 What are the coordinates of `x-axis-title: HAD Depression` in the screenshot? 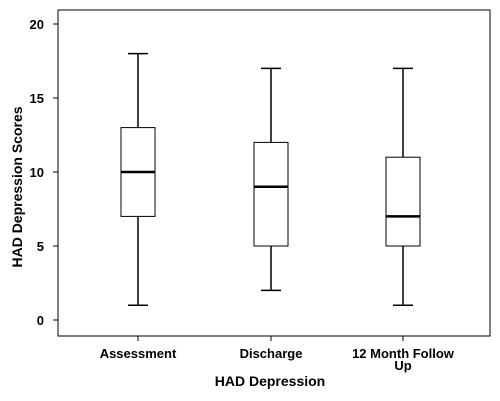 It's located at (270, 381).